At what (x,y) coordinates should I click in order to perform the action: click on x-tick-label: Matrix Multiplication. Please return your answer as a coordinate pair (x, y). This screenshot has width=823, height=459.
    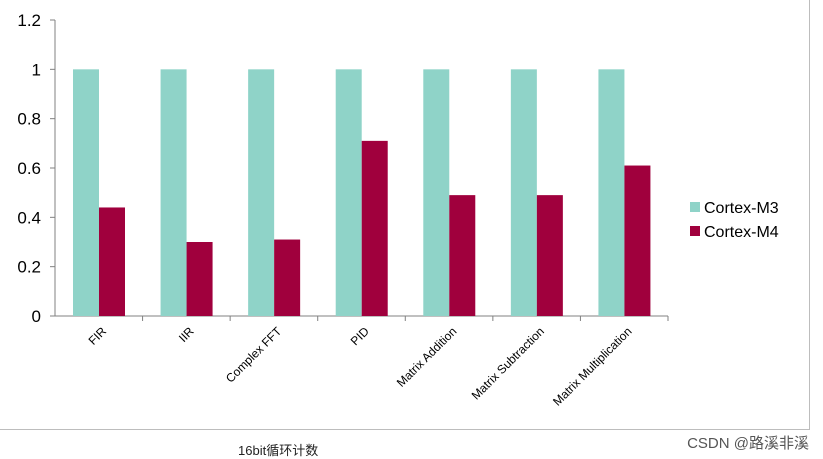
    Looking at the image, I should click on (592, 366).